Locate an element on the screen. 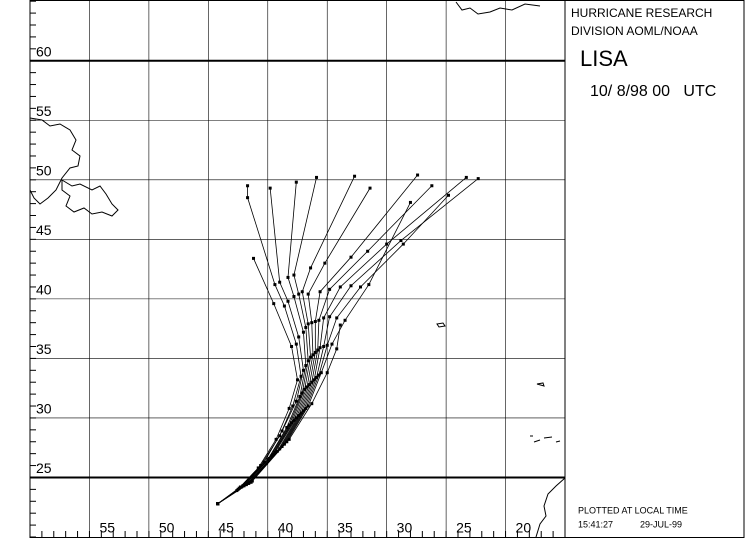  x-tick-label: 20 is located at coordinates (524, 528).